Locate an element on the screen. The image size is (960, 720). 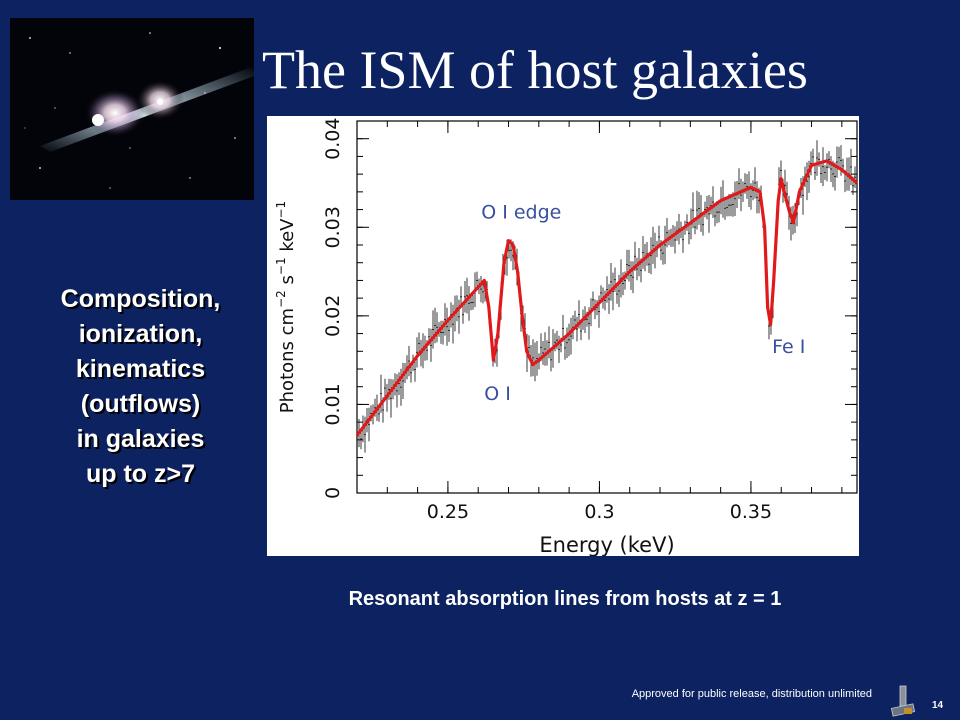
slide-title: The ISM of host galaxies is located at coordinates (535, 70).